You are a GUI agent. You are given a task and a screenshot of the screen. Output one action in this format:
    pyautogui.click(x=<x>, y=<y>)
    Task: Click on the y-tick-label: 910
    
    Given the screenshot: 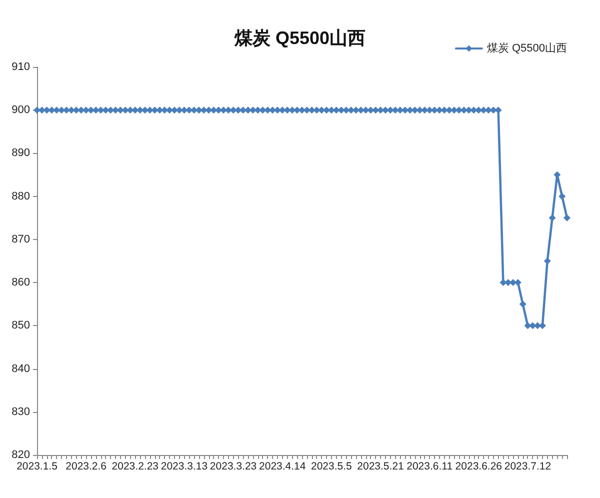 What is the action you would take?
    pyautogui.click(x=21, y=67)
    